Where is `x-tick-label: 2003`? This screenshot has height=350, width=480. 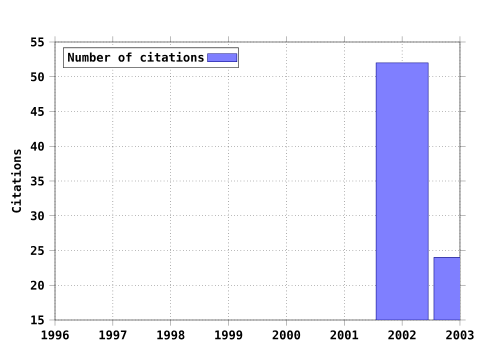
x-tick-label: 2003 is located at coordinates (460, 335).